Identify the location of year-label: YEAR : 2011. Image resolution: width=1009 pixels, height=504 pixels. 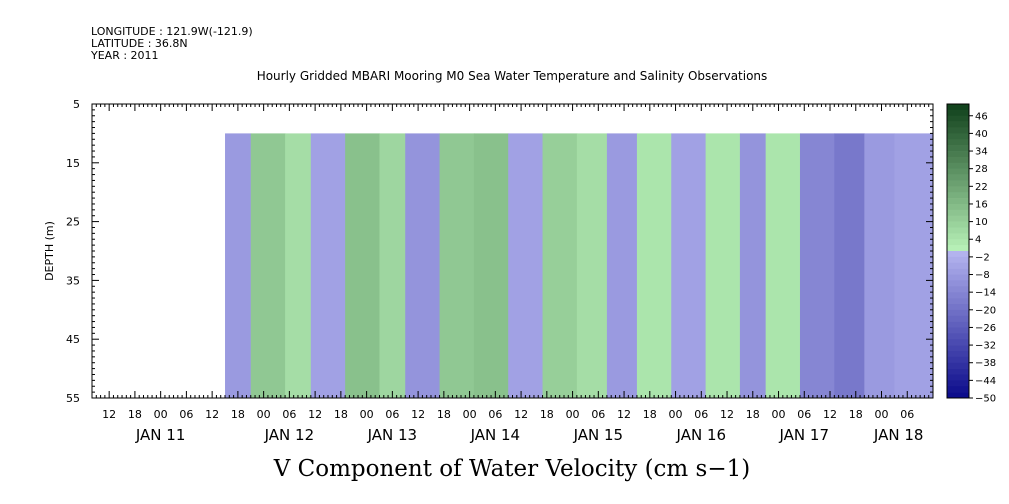
(124, 55).